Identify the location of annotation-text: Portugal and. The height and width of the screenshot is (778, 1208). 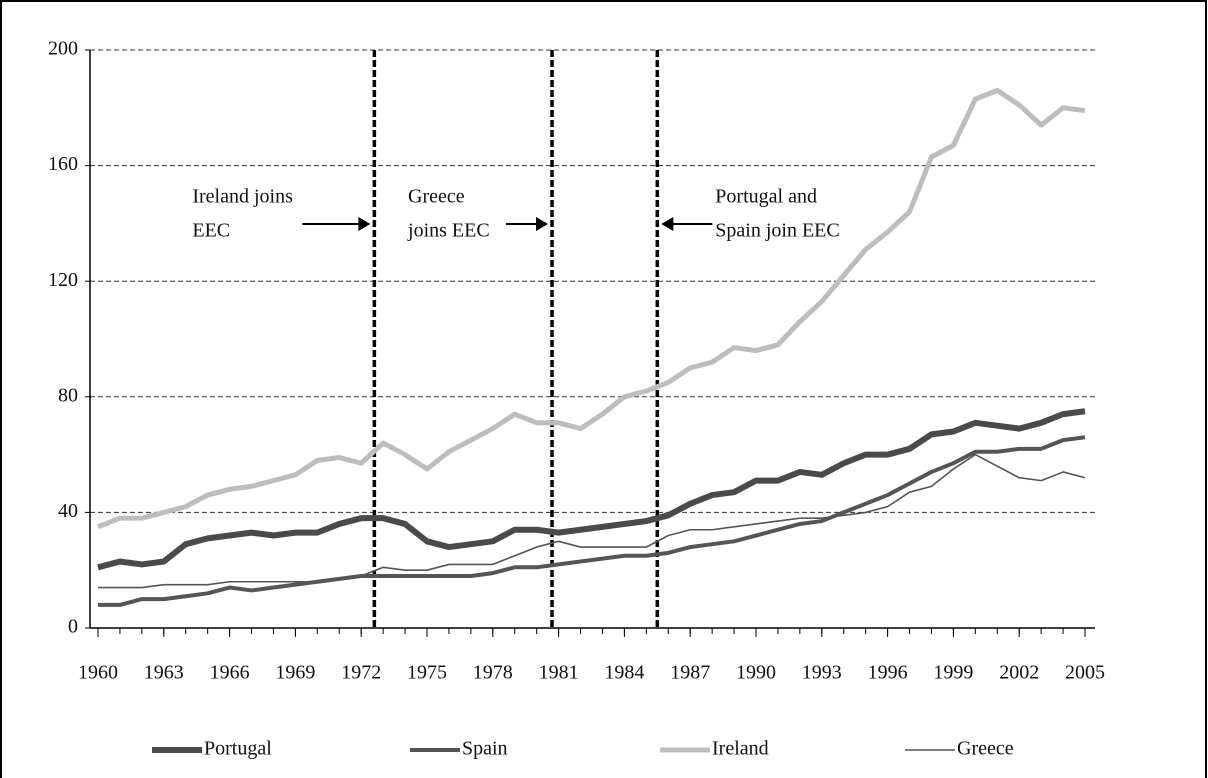
(766, 197).